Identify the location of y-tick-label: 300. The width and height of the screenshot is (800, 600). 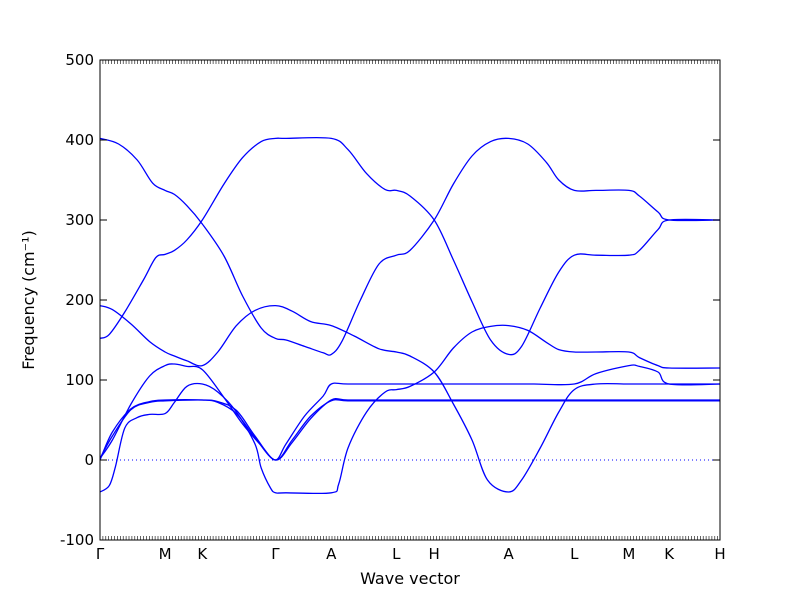
(79, 220).